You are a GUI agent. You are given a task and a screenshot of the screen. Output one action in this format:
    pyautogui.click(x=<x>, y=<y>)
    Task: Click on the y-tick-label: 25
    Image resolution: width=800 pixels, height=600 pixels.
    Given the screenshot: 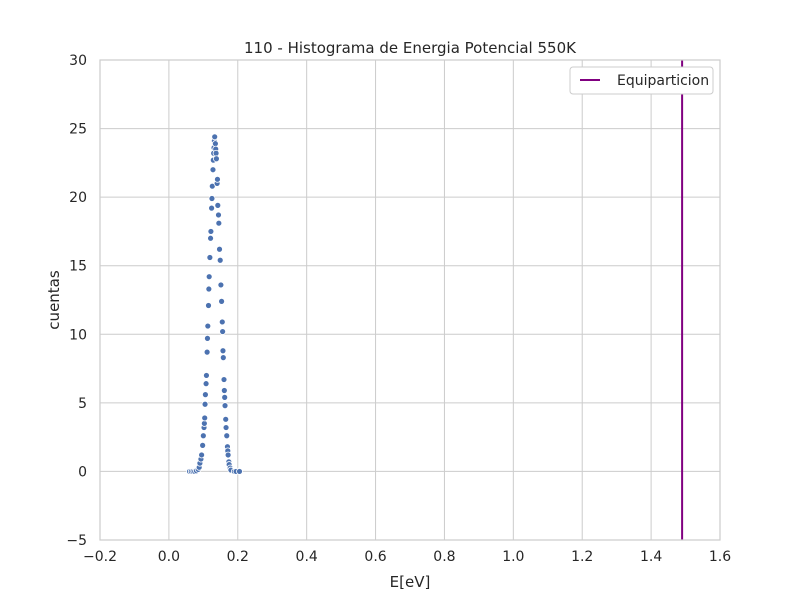 What is the action you would take?
    pyautogui.click(x=78, y=130)
    